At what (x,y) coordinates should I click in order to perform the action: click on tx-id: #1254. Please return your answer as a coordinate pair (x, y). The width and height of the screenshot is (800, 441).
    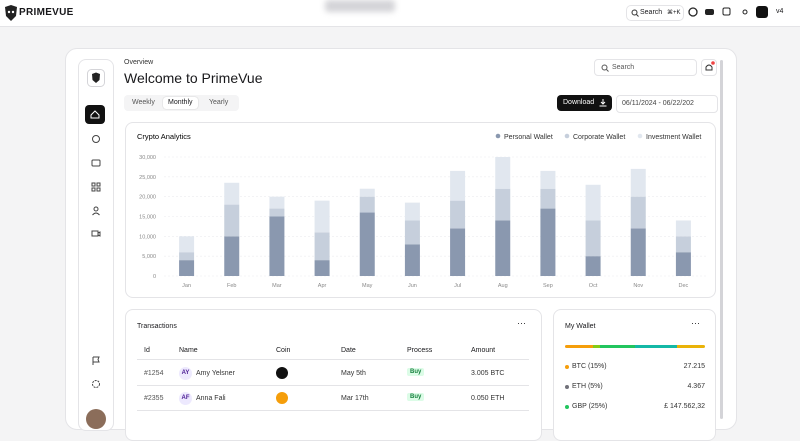
    Looking at the image, I should click on (154, 373).